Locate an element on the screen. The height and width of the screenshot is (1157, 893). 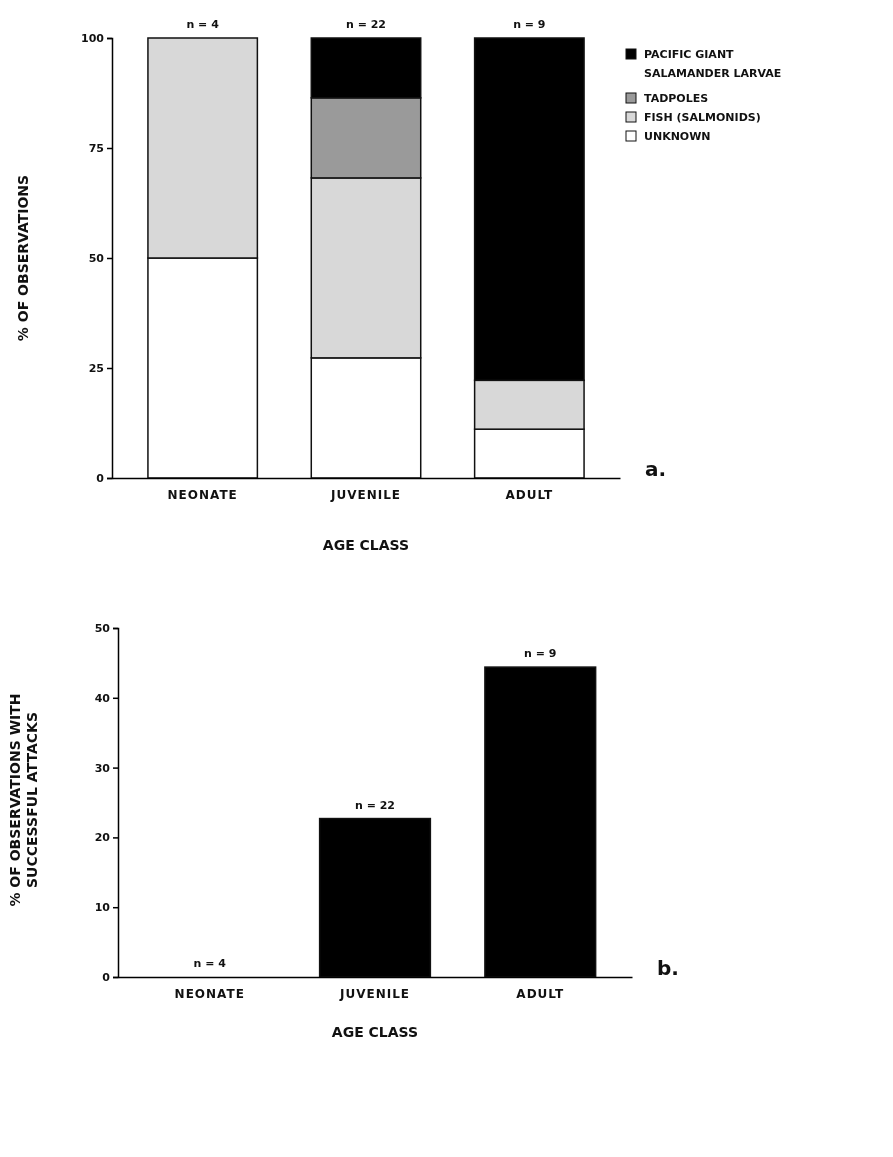
text: a. is located at coordinates (656, 469).